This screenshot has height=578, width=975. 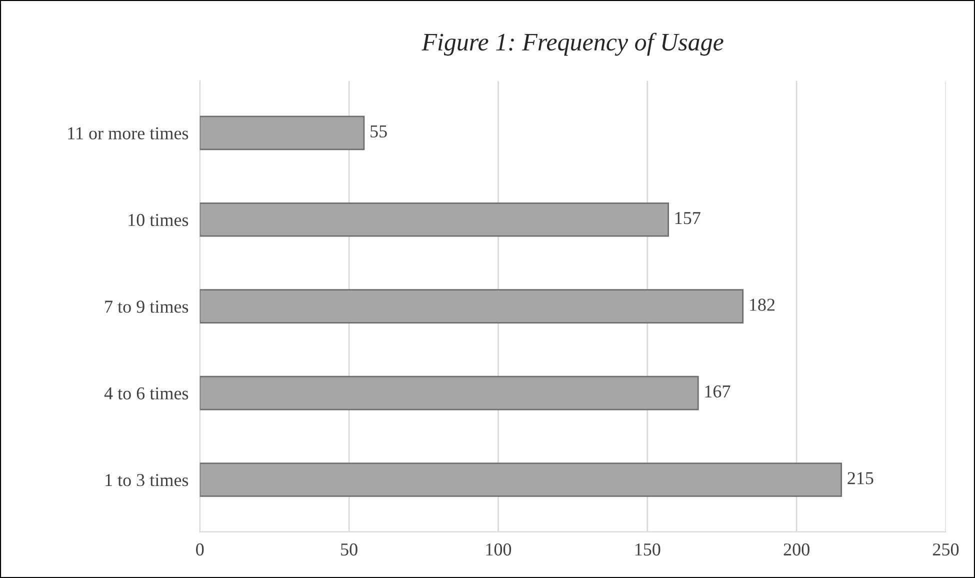 I want to click on x-tick-label: 200, so click(x=797, y=549).